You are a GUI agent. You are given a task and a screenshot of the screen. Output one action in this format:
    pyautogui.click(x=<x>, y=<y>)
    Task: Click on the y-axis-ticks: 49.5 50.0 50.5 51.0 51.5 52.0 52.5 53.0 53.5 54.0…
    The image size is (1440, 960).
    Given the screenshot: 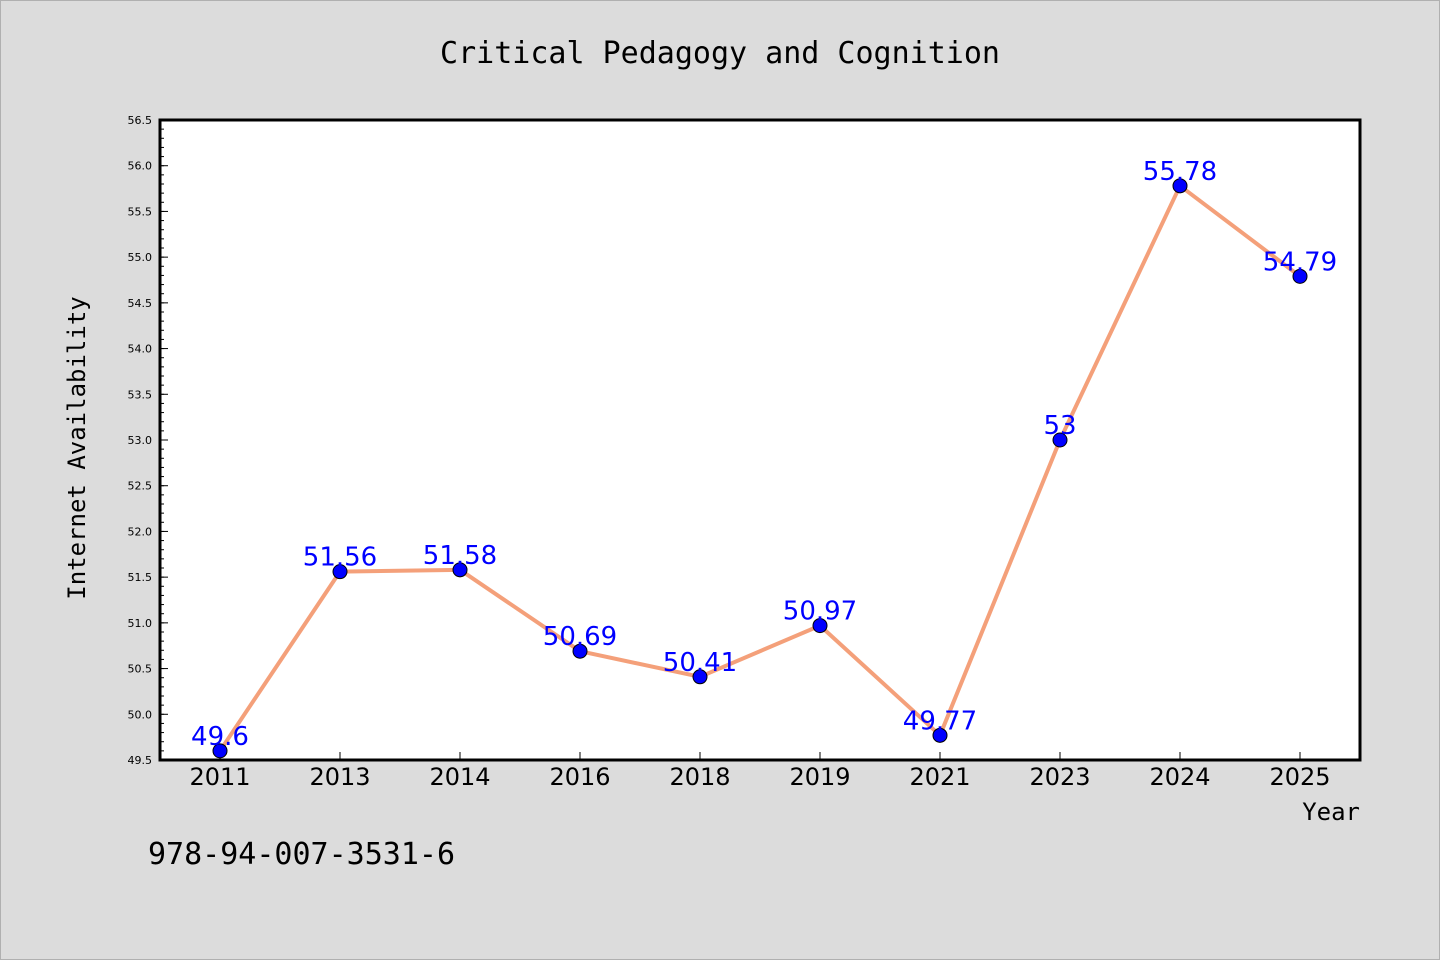 What is the action you would take?
    pyautogui.click(x=148, y=440)
    